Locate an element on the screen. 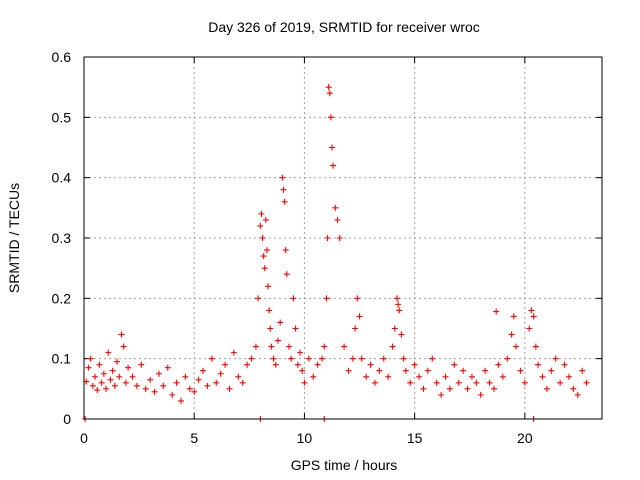 The height and width of the screenshot is (480, 640). y-tick-label: 0.4 is located at coordinates (62, 178).